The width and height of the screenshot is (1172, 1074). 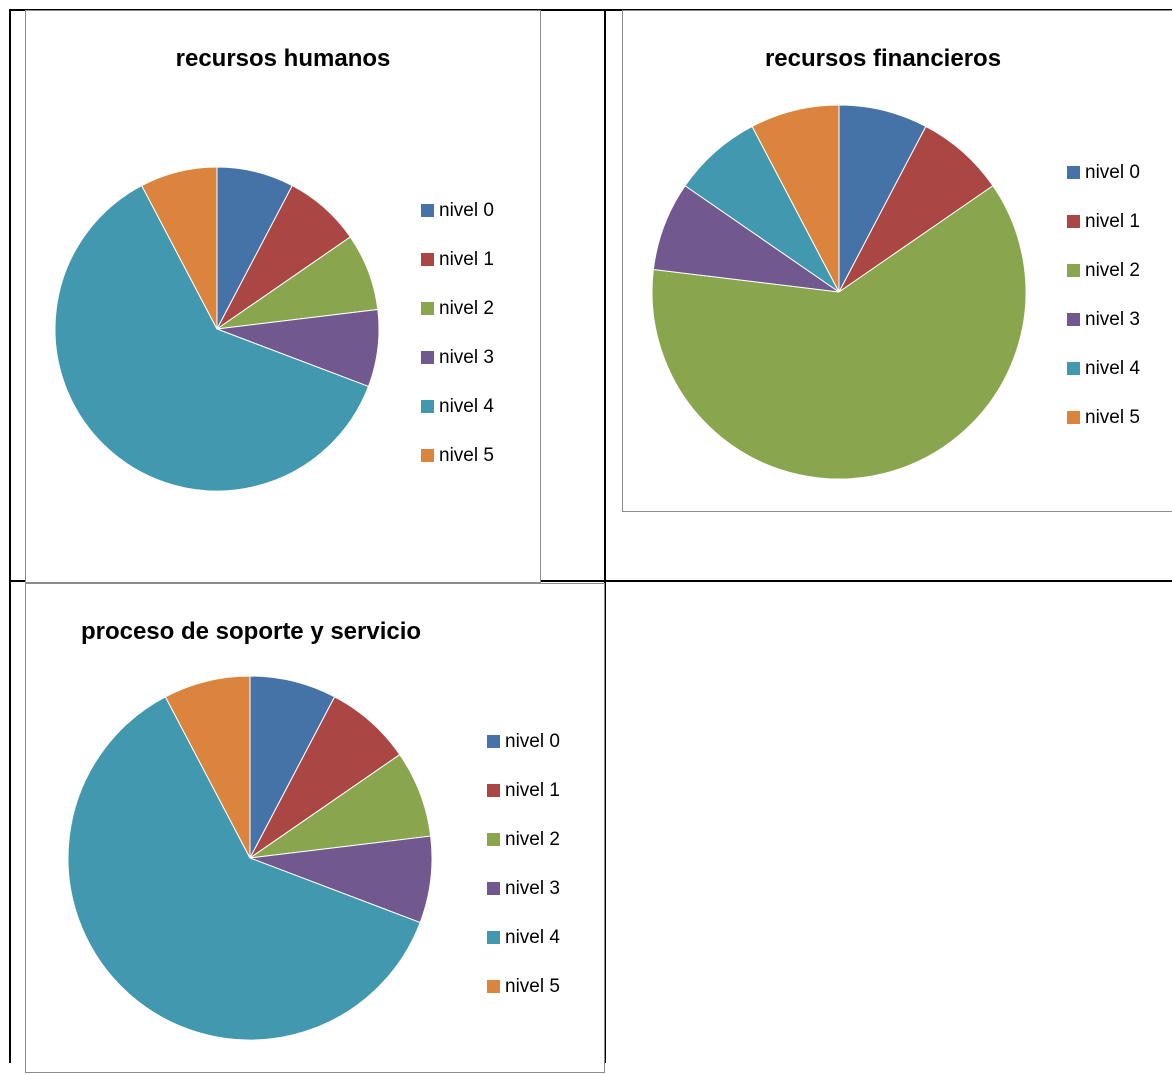 I want to click on chart-title: proceso de soporte y servicio, so click(x=251, y=631).